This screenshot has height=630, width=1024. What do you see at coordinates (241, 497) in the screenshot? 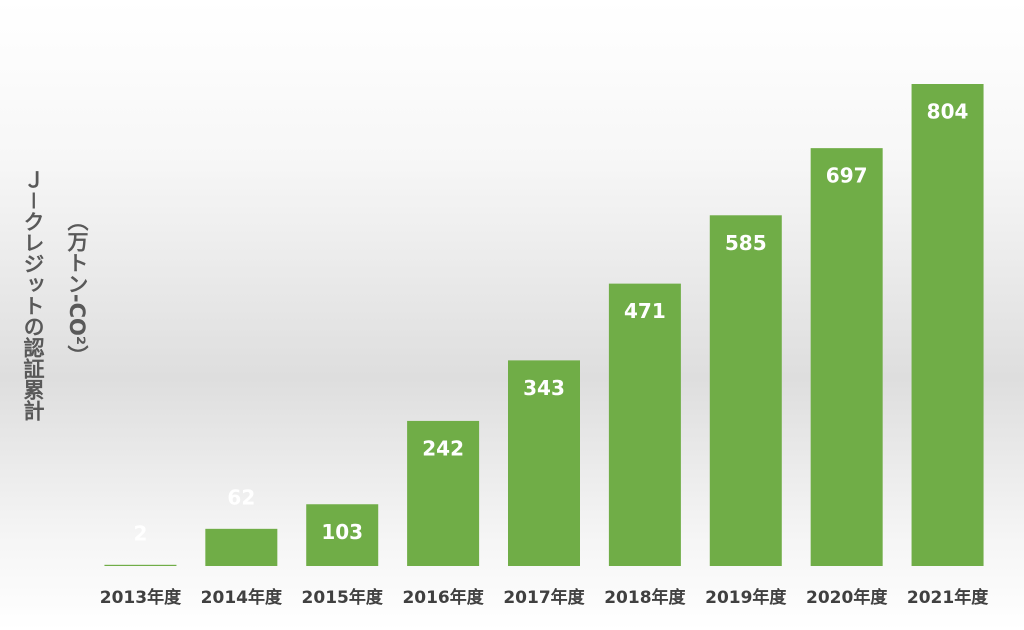
I see `value-label: 62` at bounding box center [241, 497].